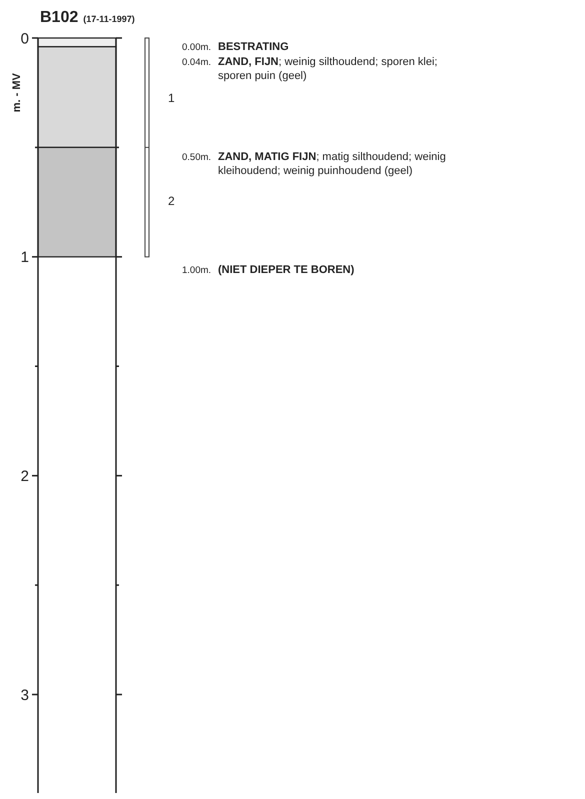  Describe the element at coordinates (24, 257) in the screenshot. I see `y-tick-label: 1` at that location.